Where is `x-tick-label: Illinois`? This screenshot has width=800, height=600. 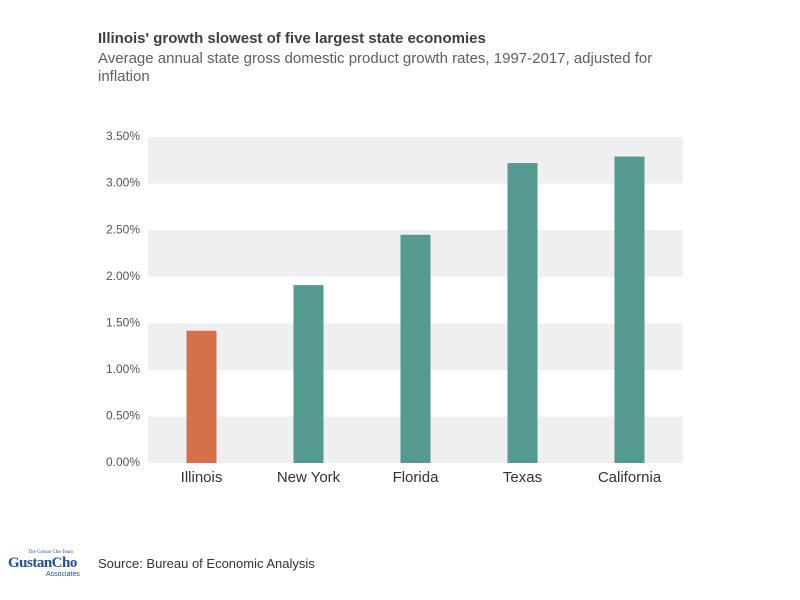 x-tick-label: Illinois is located at coordinates (202, 477).